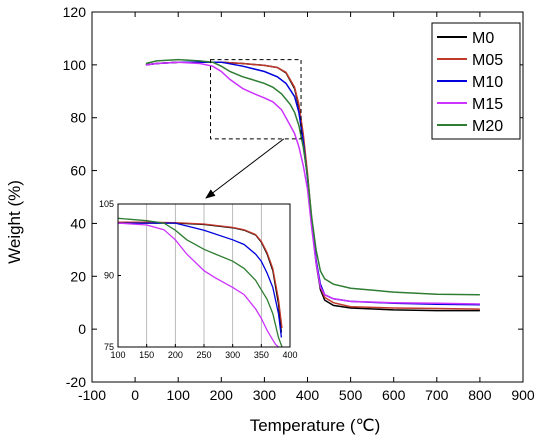  What do you see at coordinates (487, 60) in the screenshot?
I see `legend-label: M05` at bounding box center [487, 60].